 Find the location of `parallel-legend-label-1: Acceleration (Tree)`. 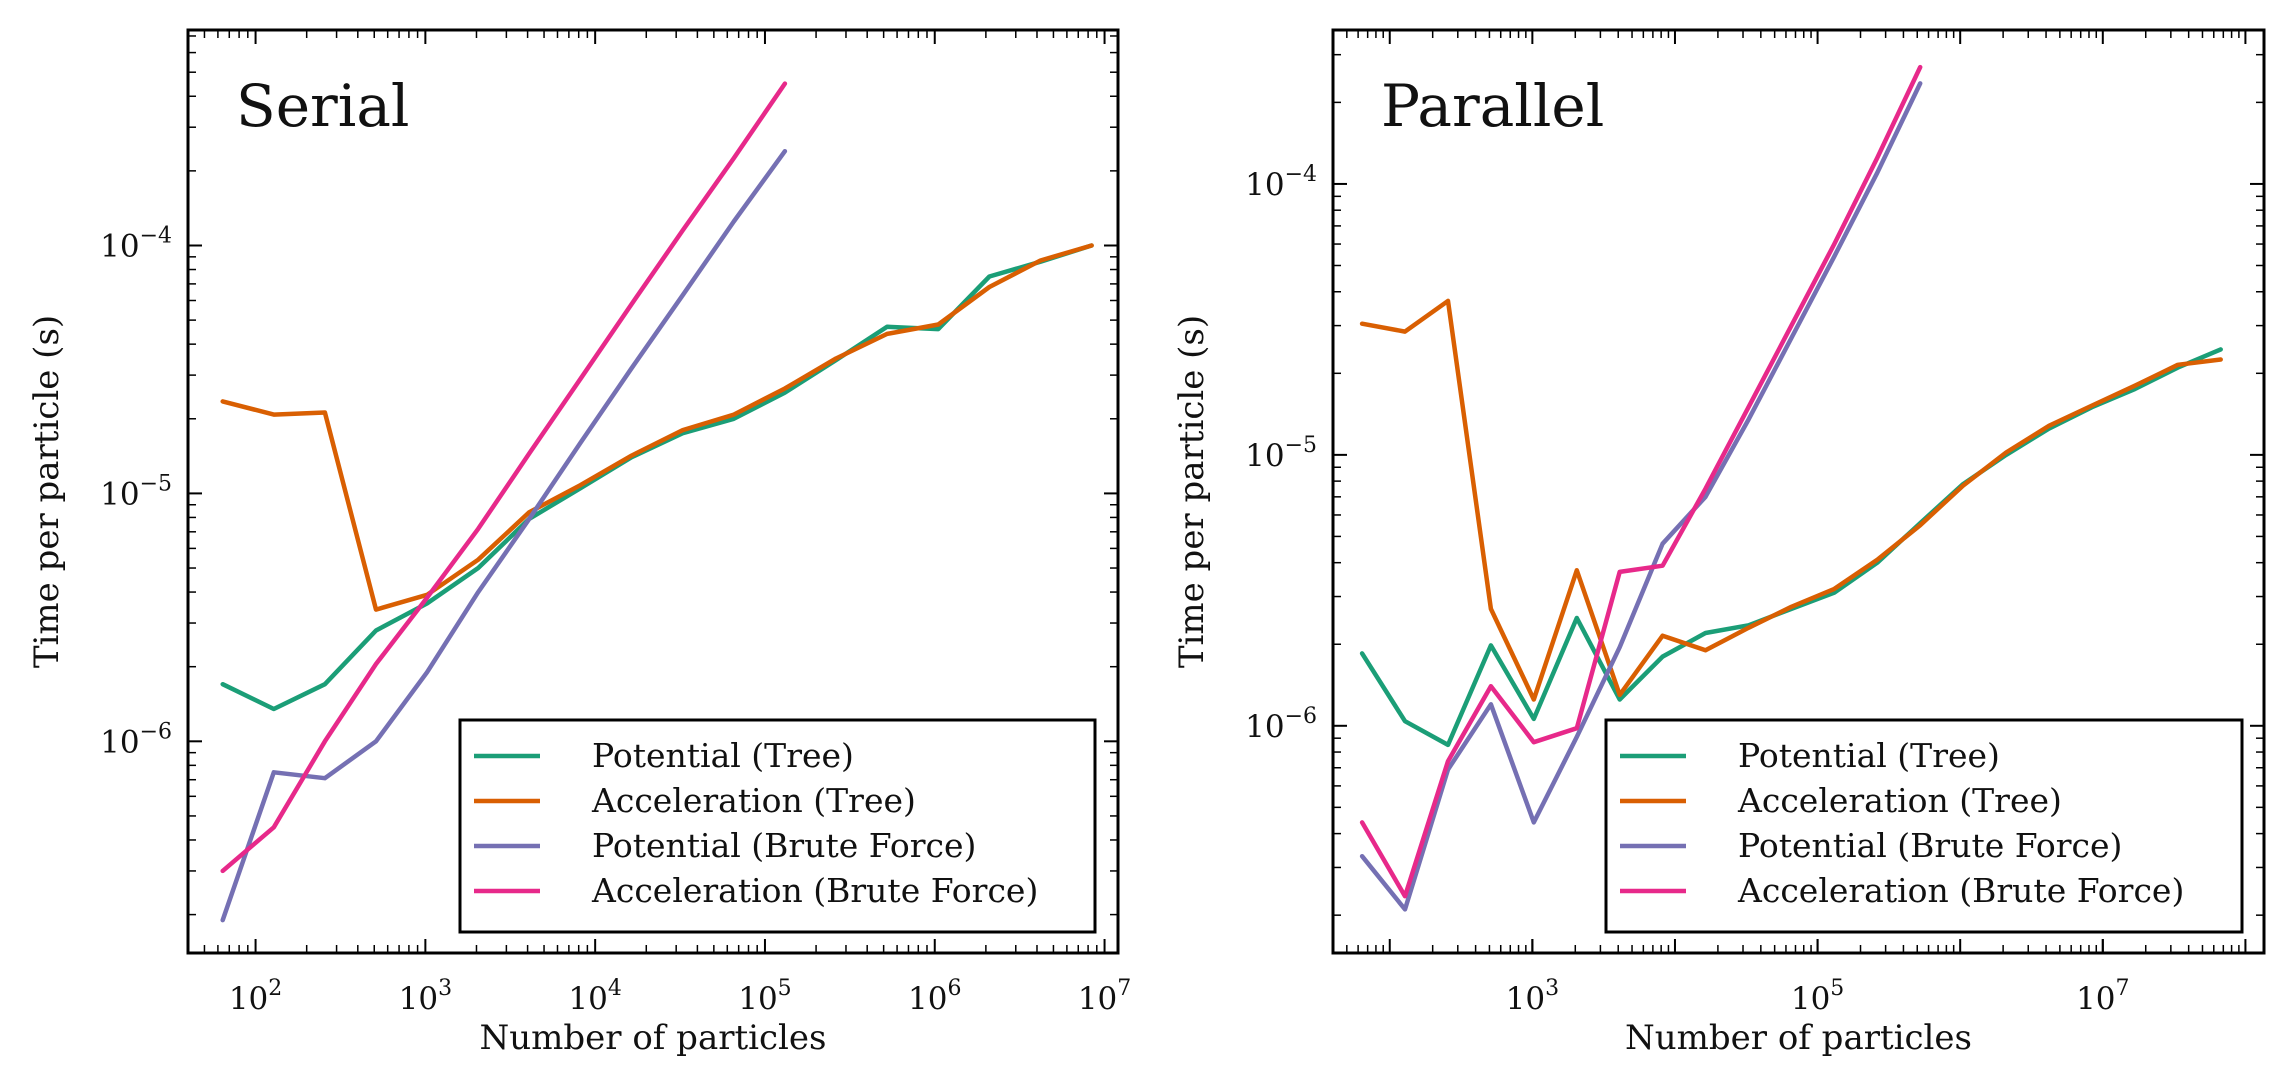

parallel-legend-label-1: Acceleration (Tree) is located at coordinates (1899, 800).